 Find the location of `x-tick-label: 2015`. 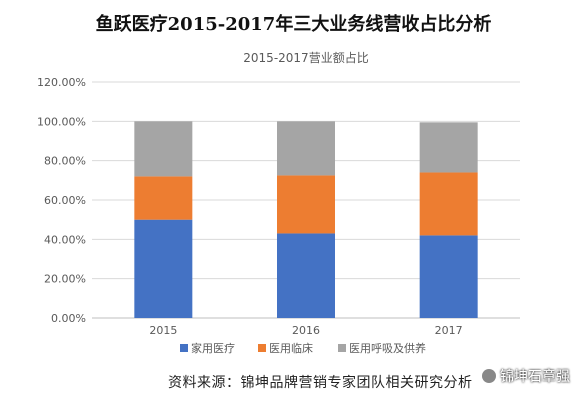

x-tick-label: 2015 is located at coordinates (163, 330).